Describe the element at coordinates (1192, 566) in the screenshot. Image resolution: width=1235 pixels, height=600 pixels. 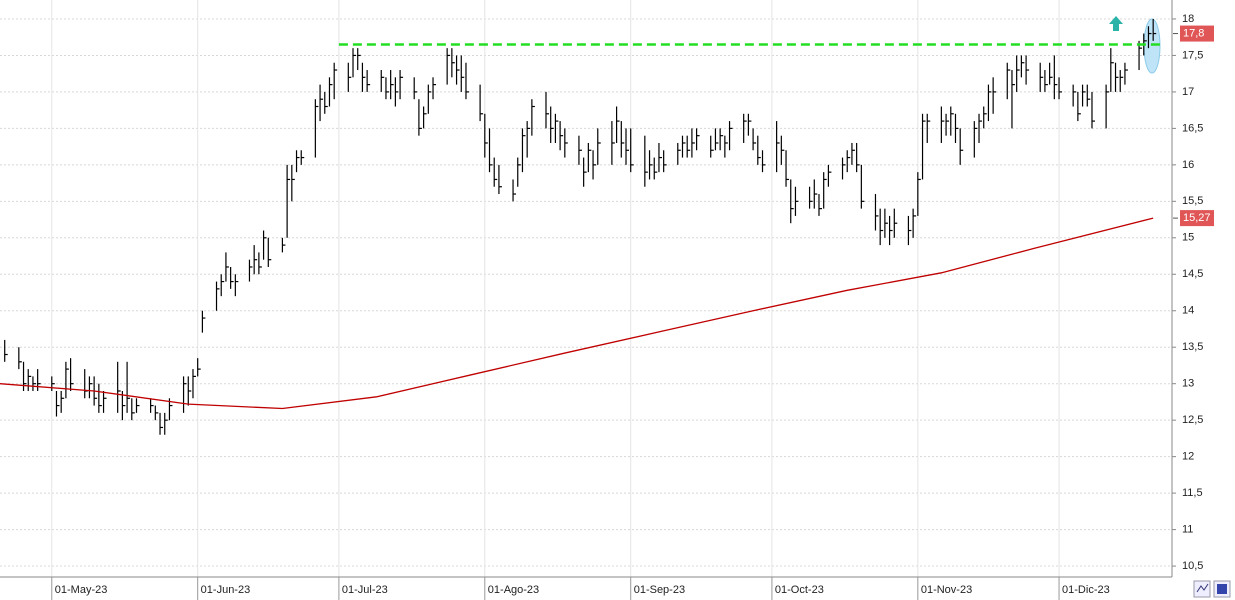
I see `y-tick-label: 10,5` at that location.